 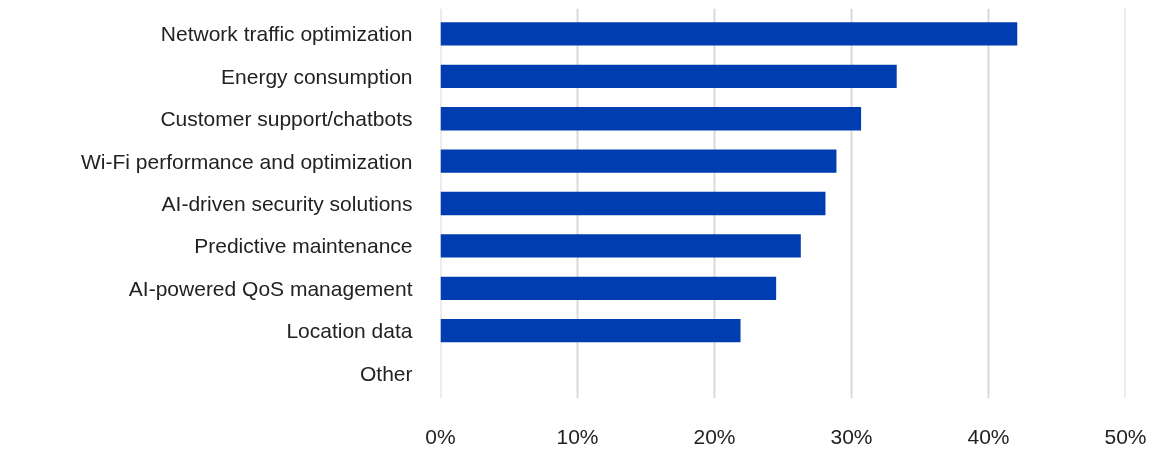 I want to click on y-tick-label: Location data, so click(x=349, y=331).